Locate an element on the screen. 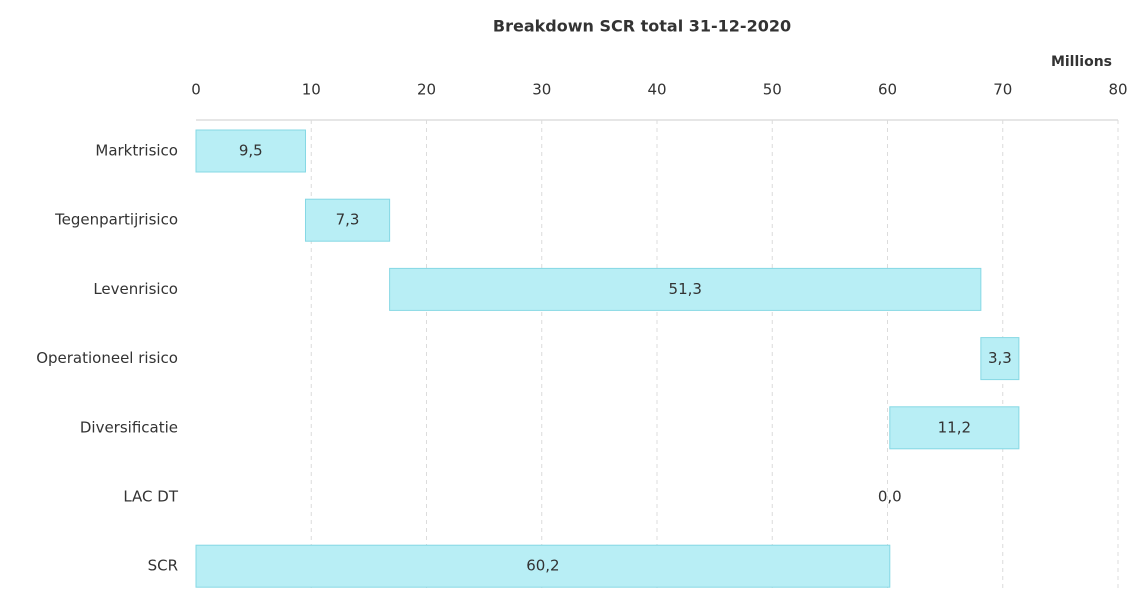 This screenshot has width=1135, height=590. data-label: 60,2 is located at coordinates (542, 566).